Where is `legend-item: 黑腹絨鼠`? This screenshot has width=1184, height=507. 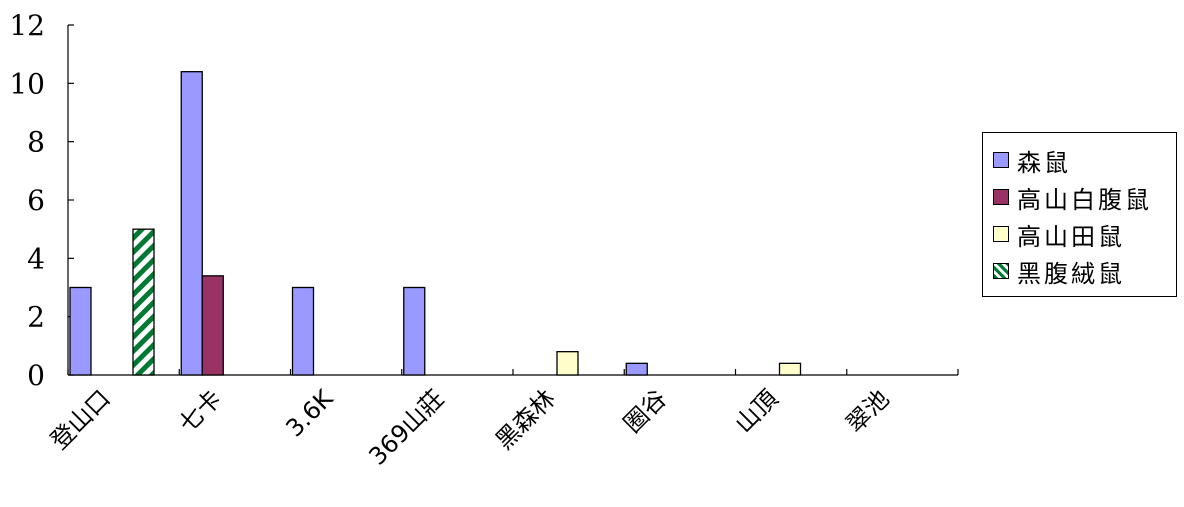
legend-item: 黑腹絨鼠 is located at coordinates (1059, 271).